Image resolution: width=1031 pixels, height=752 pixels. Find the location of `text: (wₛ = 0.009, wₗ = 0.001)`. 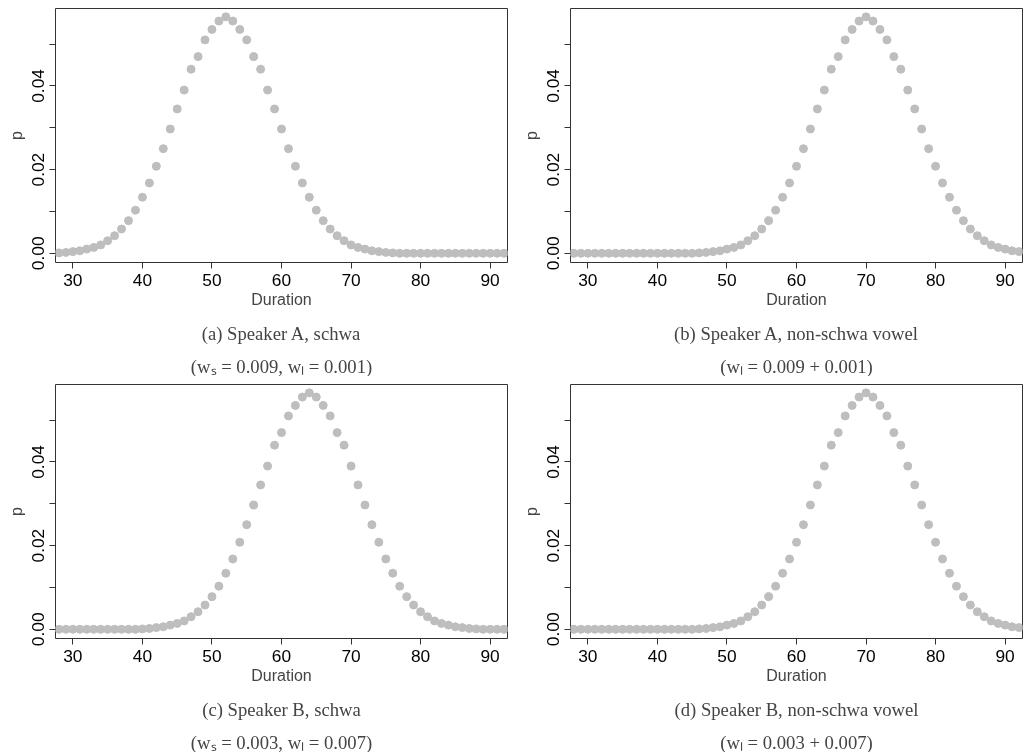

text: (wₛ = 0.009, wₗ = 0.001) is located at coordinates (281, 366).